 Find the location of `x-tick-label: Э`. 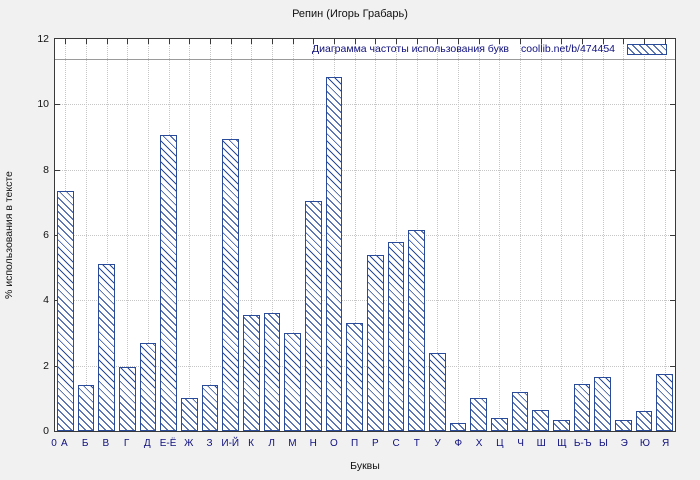

x-tick-label: Э is located at coordinates (624, 443).